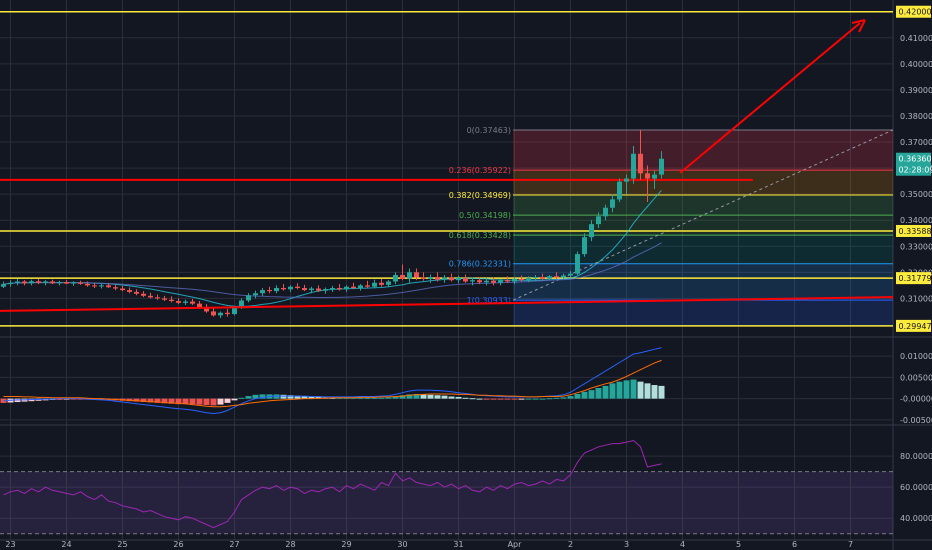 Image resolution: width=932 pixels, height=550 pixels. What do you see at coordinates (234, 544) in the screenshot?
I see `time-tick-label: 27` at bounding box center [234, 544].